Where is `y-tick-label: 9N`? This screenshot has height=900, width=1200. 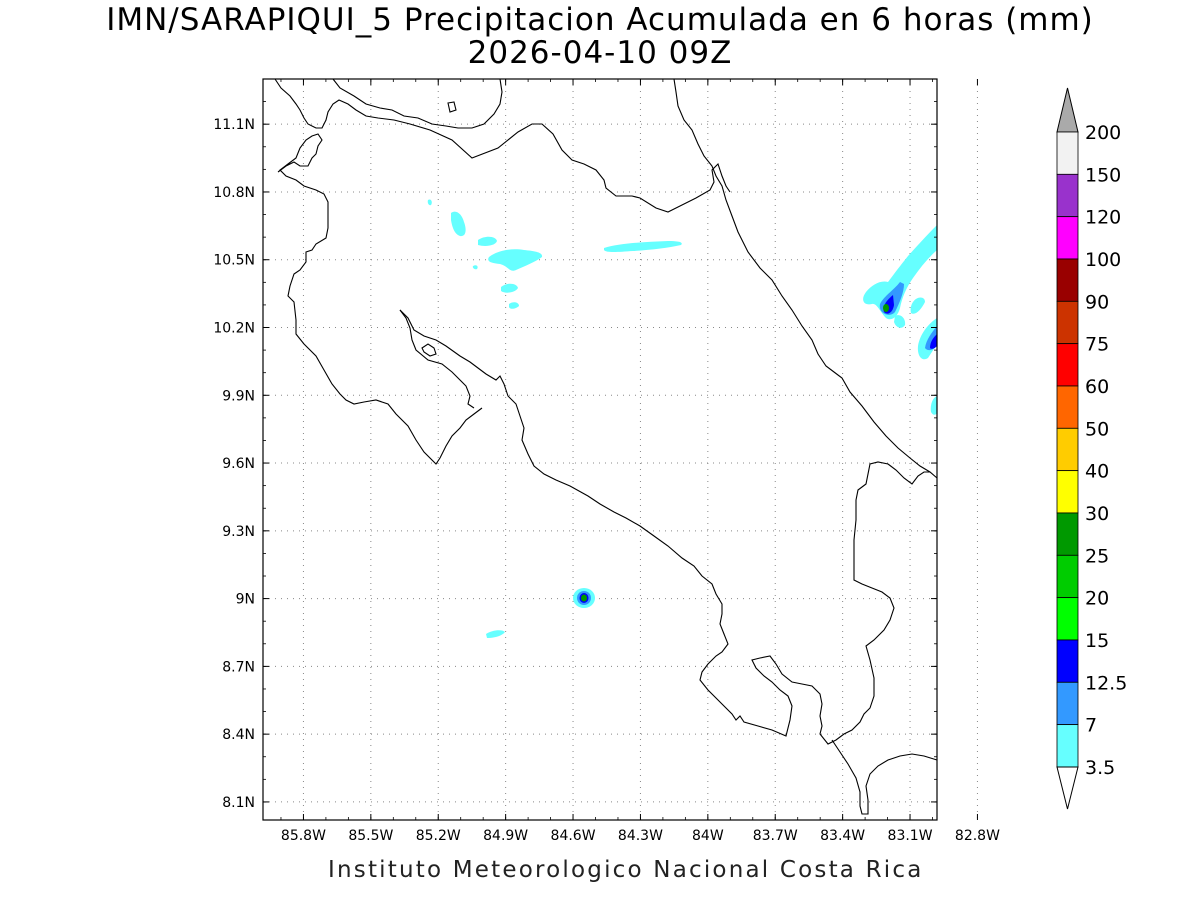
y-tick-label: 9N is located at coordinates (245, 600).